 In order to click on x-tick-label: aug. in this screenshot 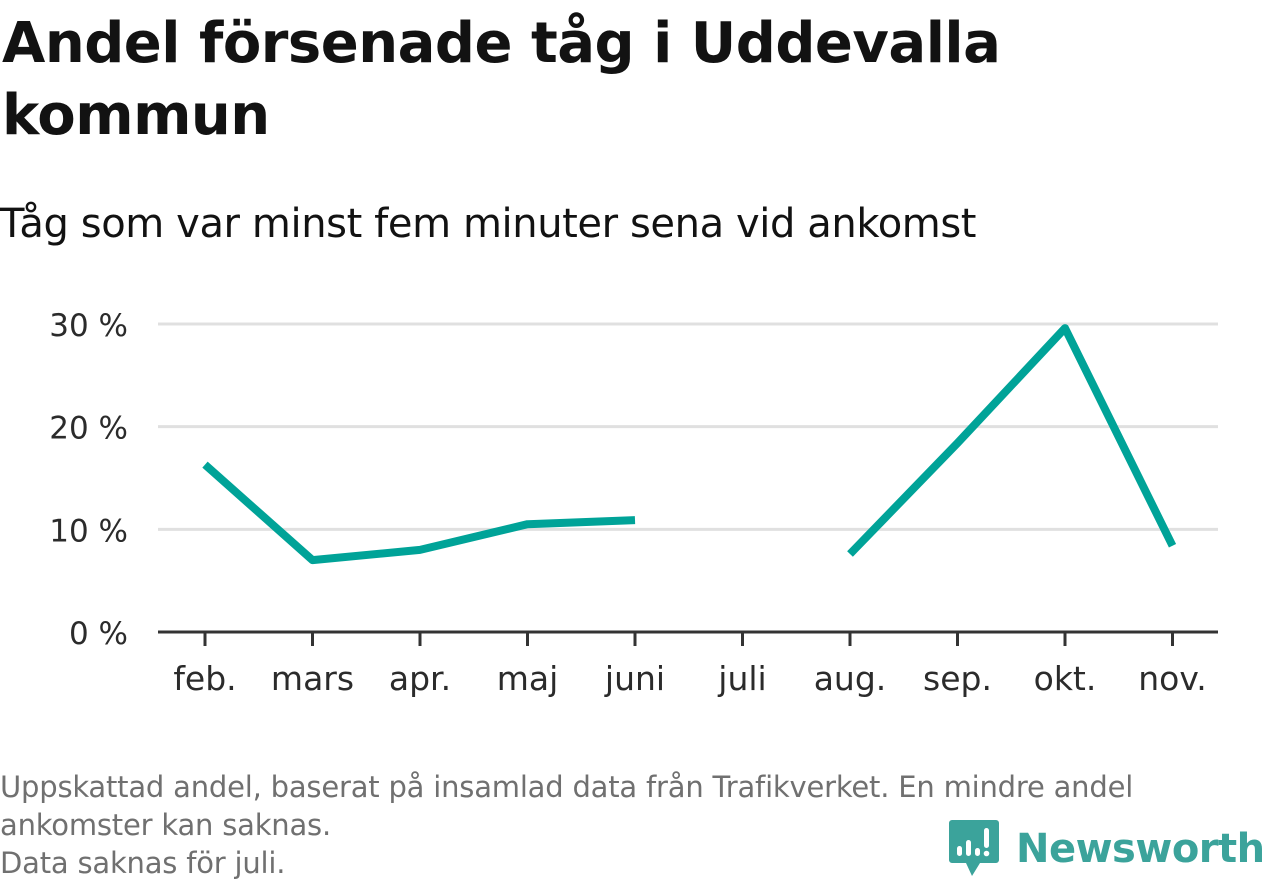, I will do `click(850, 678)`.